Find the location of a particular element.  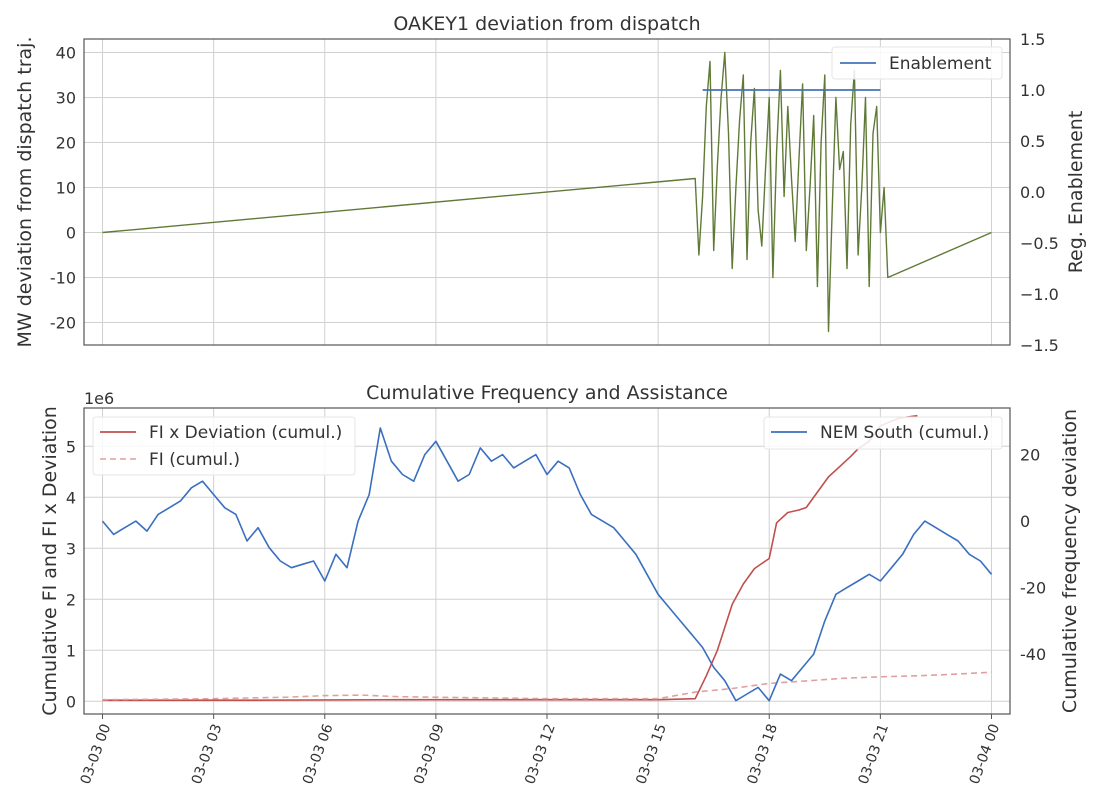

top-y2-tick-label: 0.0 is located at coordinates (1032, 192).